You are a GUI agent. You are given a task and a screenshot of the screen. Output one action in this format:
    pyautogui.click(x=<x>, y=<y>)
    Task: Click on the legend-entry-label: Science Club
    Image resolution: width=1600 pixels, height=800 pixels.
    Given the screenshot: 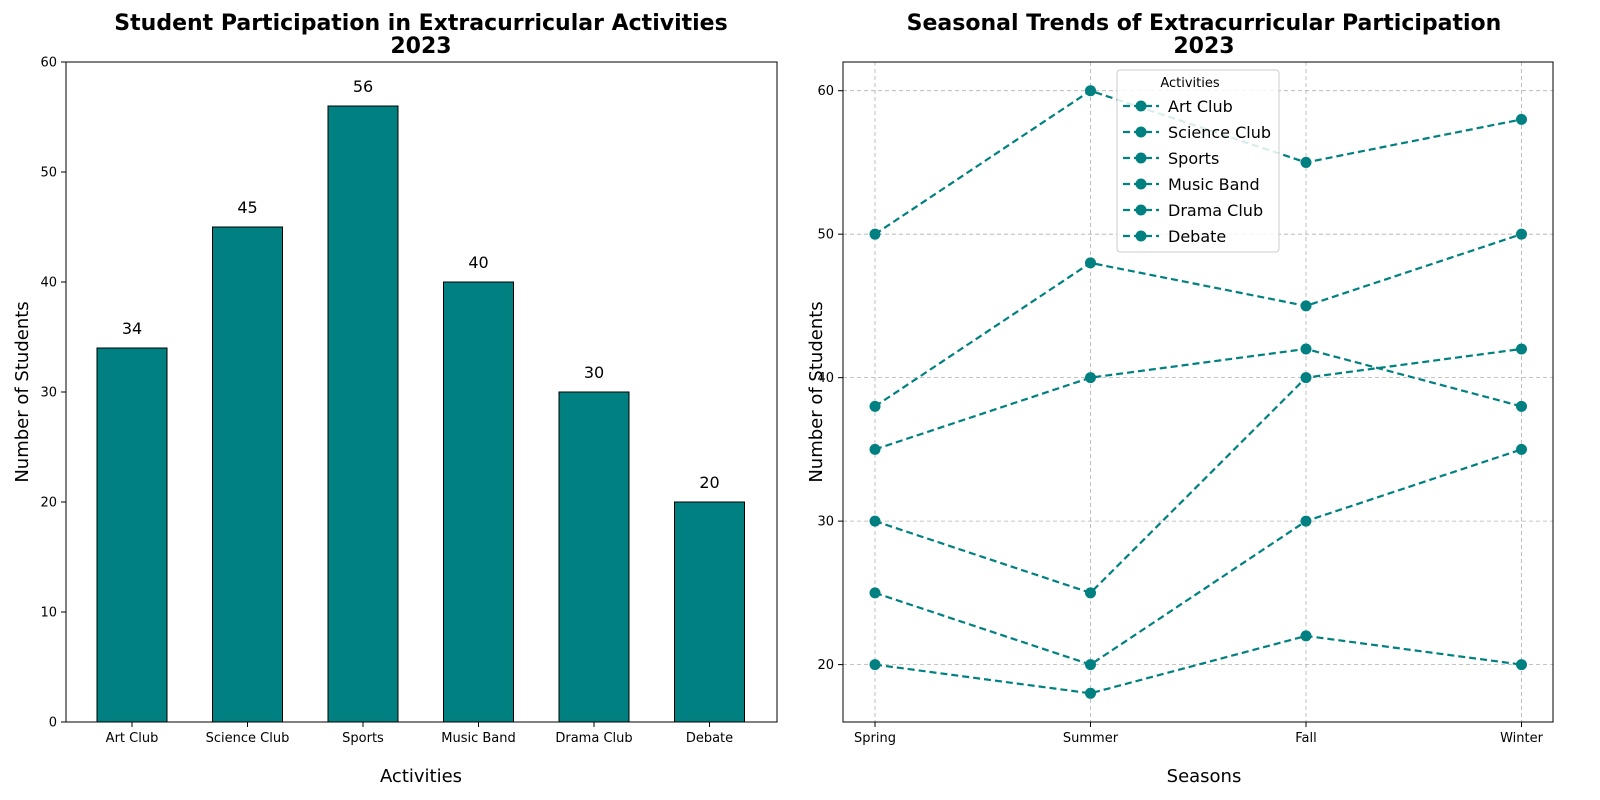 What is the action you would take?
    pyautogui.click(x=1219, y=132)
    